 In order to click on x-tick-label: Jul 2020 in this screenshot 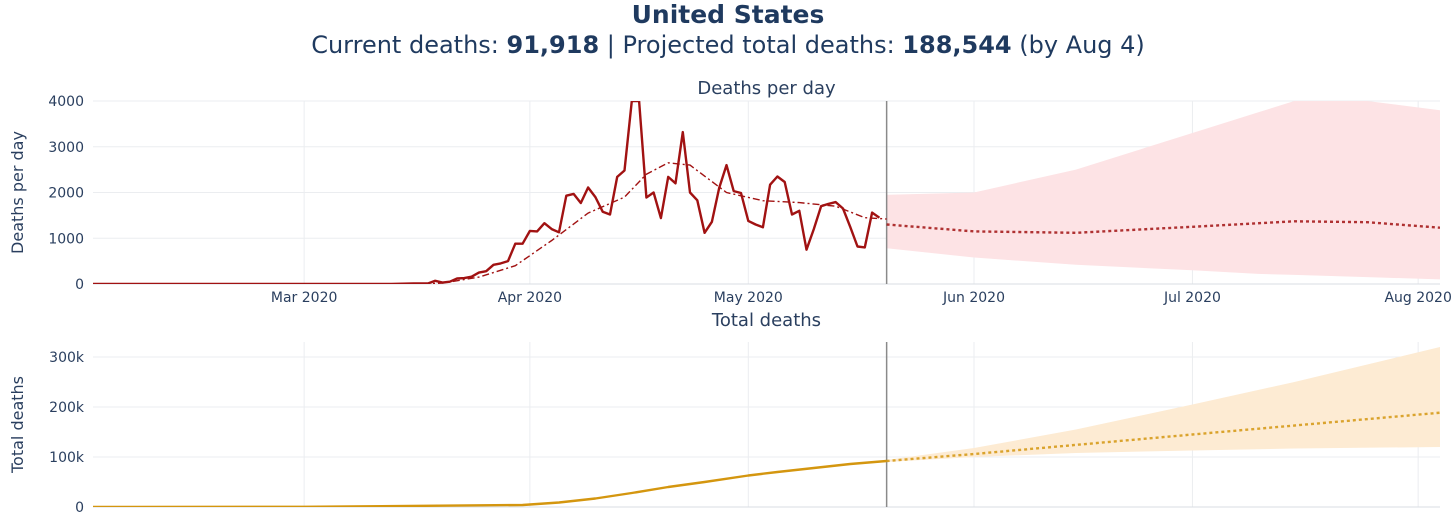, I will do `click(1192, 298)`.